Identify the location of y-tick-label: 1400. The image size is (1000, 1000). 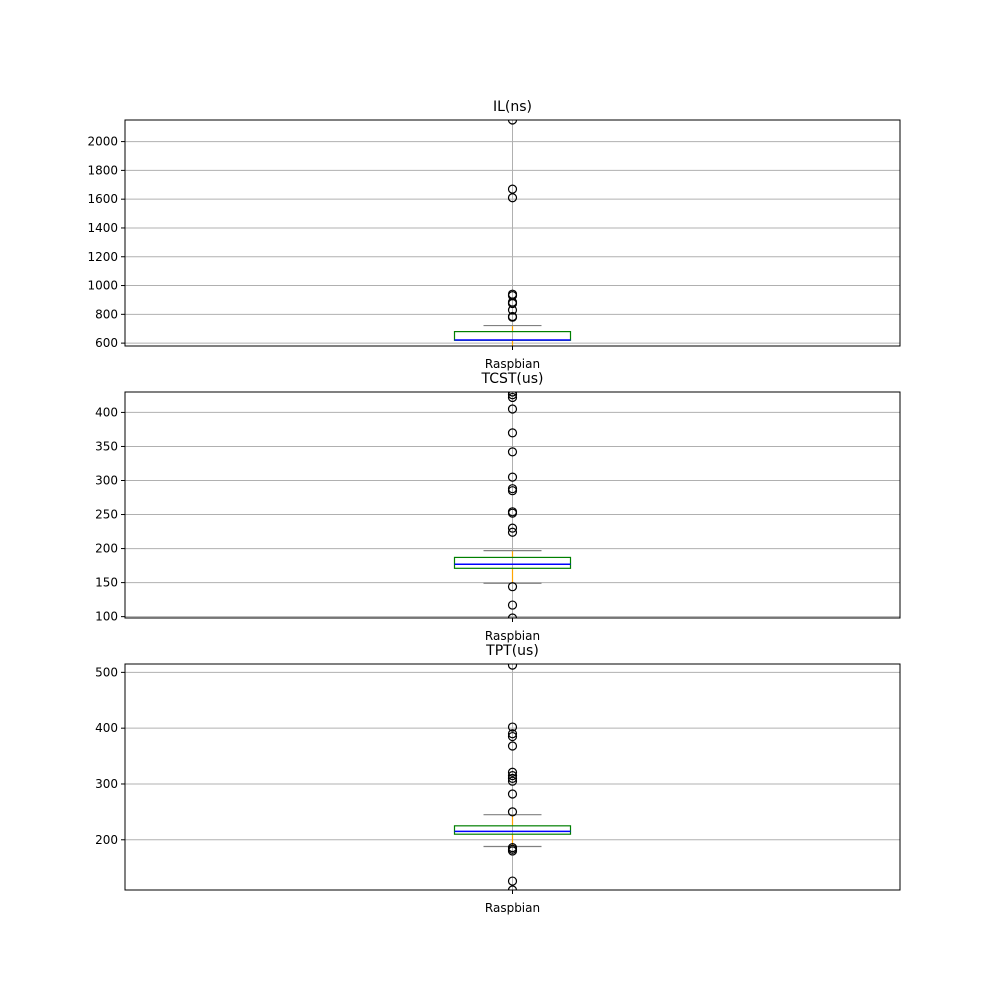
(102, 228).